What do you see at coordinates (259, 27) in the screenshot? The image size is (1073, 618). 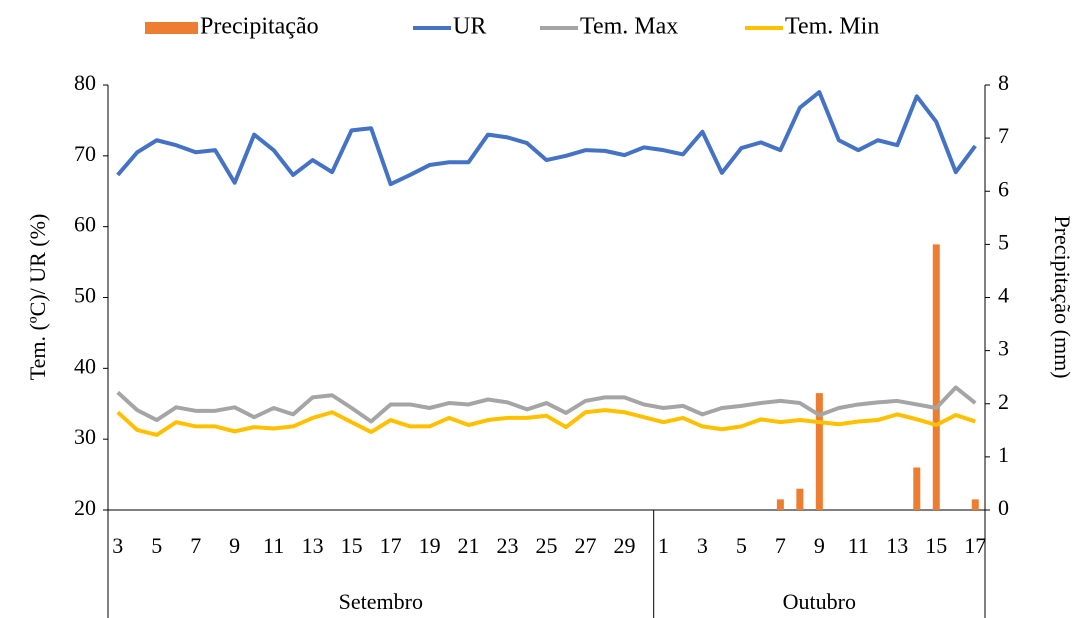 I see `legend-label: Precipitação` at bounding box center [259, 27].